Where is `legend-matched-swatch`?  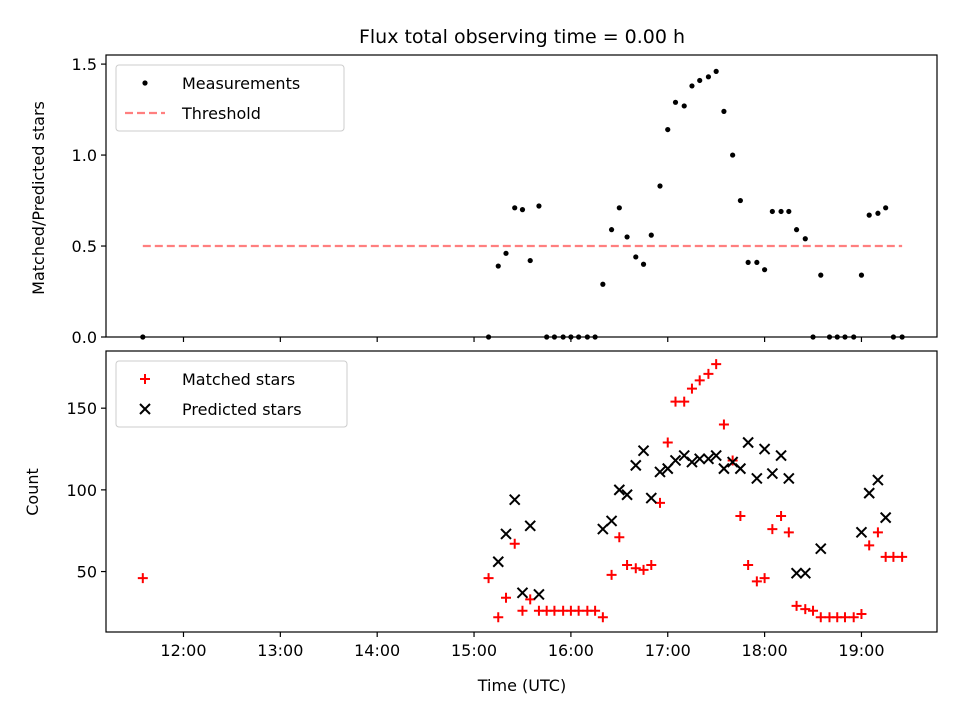
legend-matched-swatch is located at coordinates (145, 379).